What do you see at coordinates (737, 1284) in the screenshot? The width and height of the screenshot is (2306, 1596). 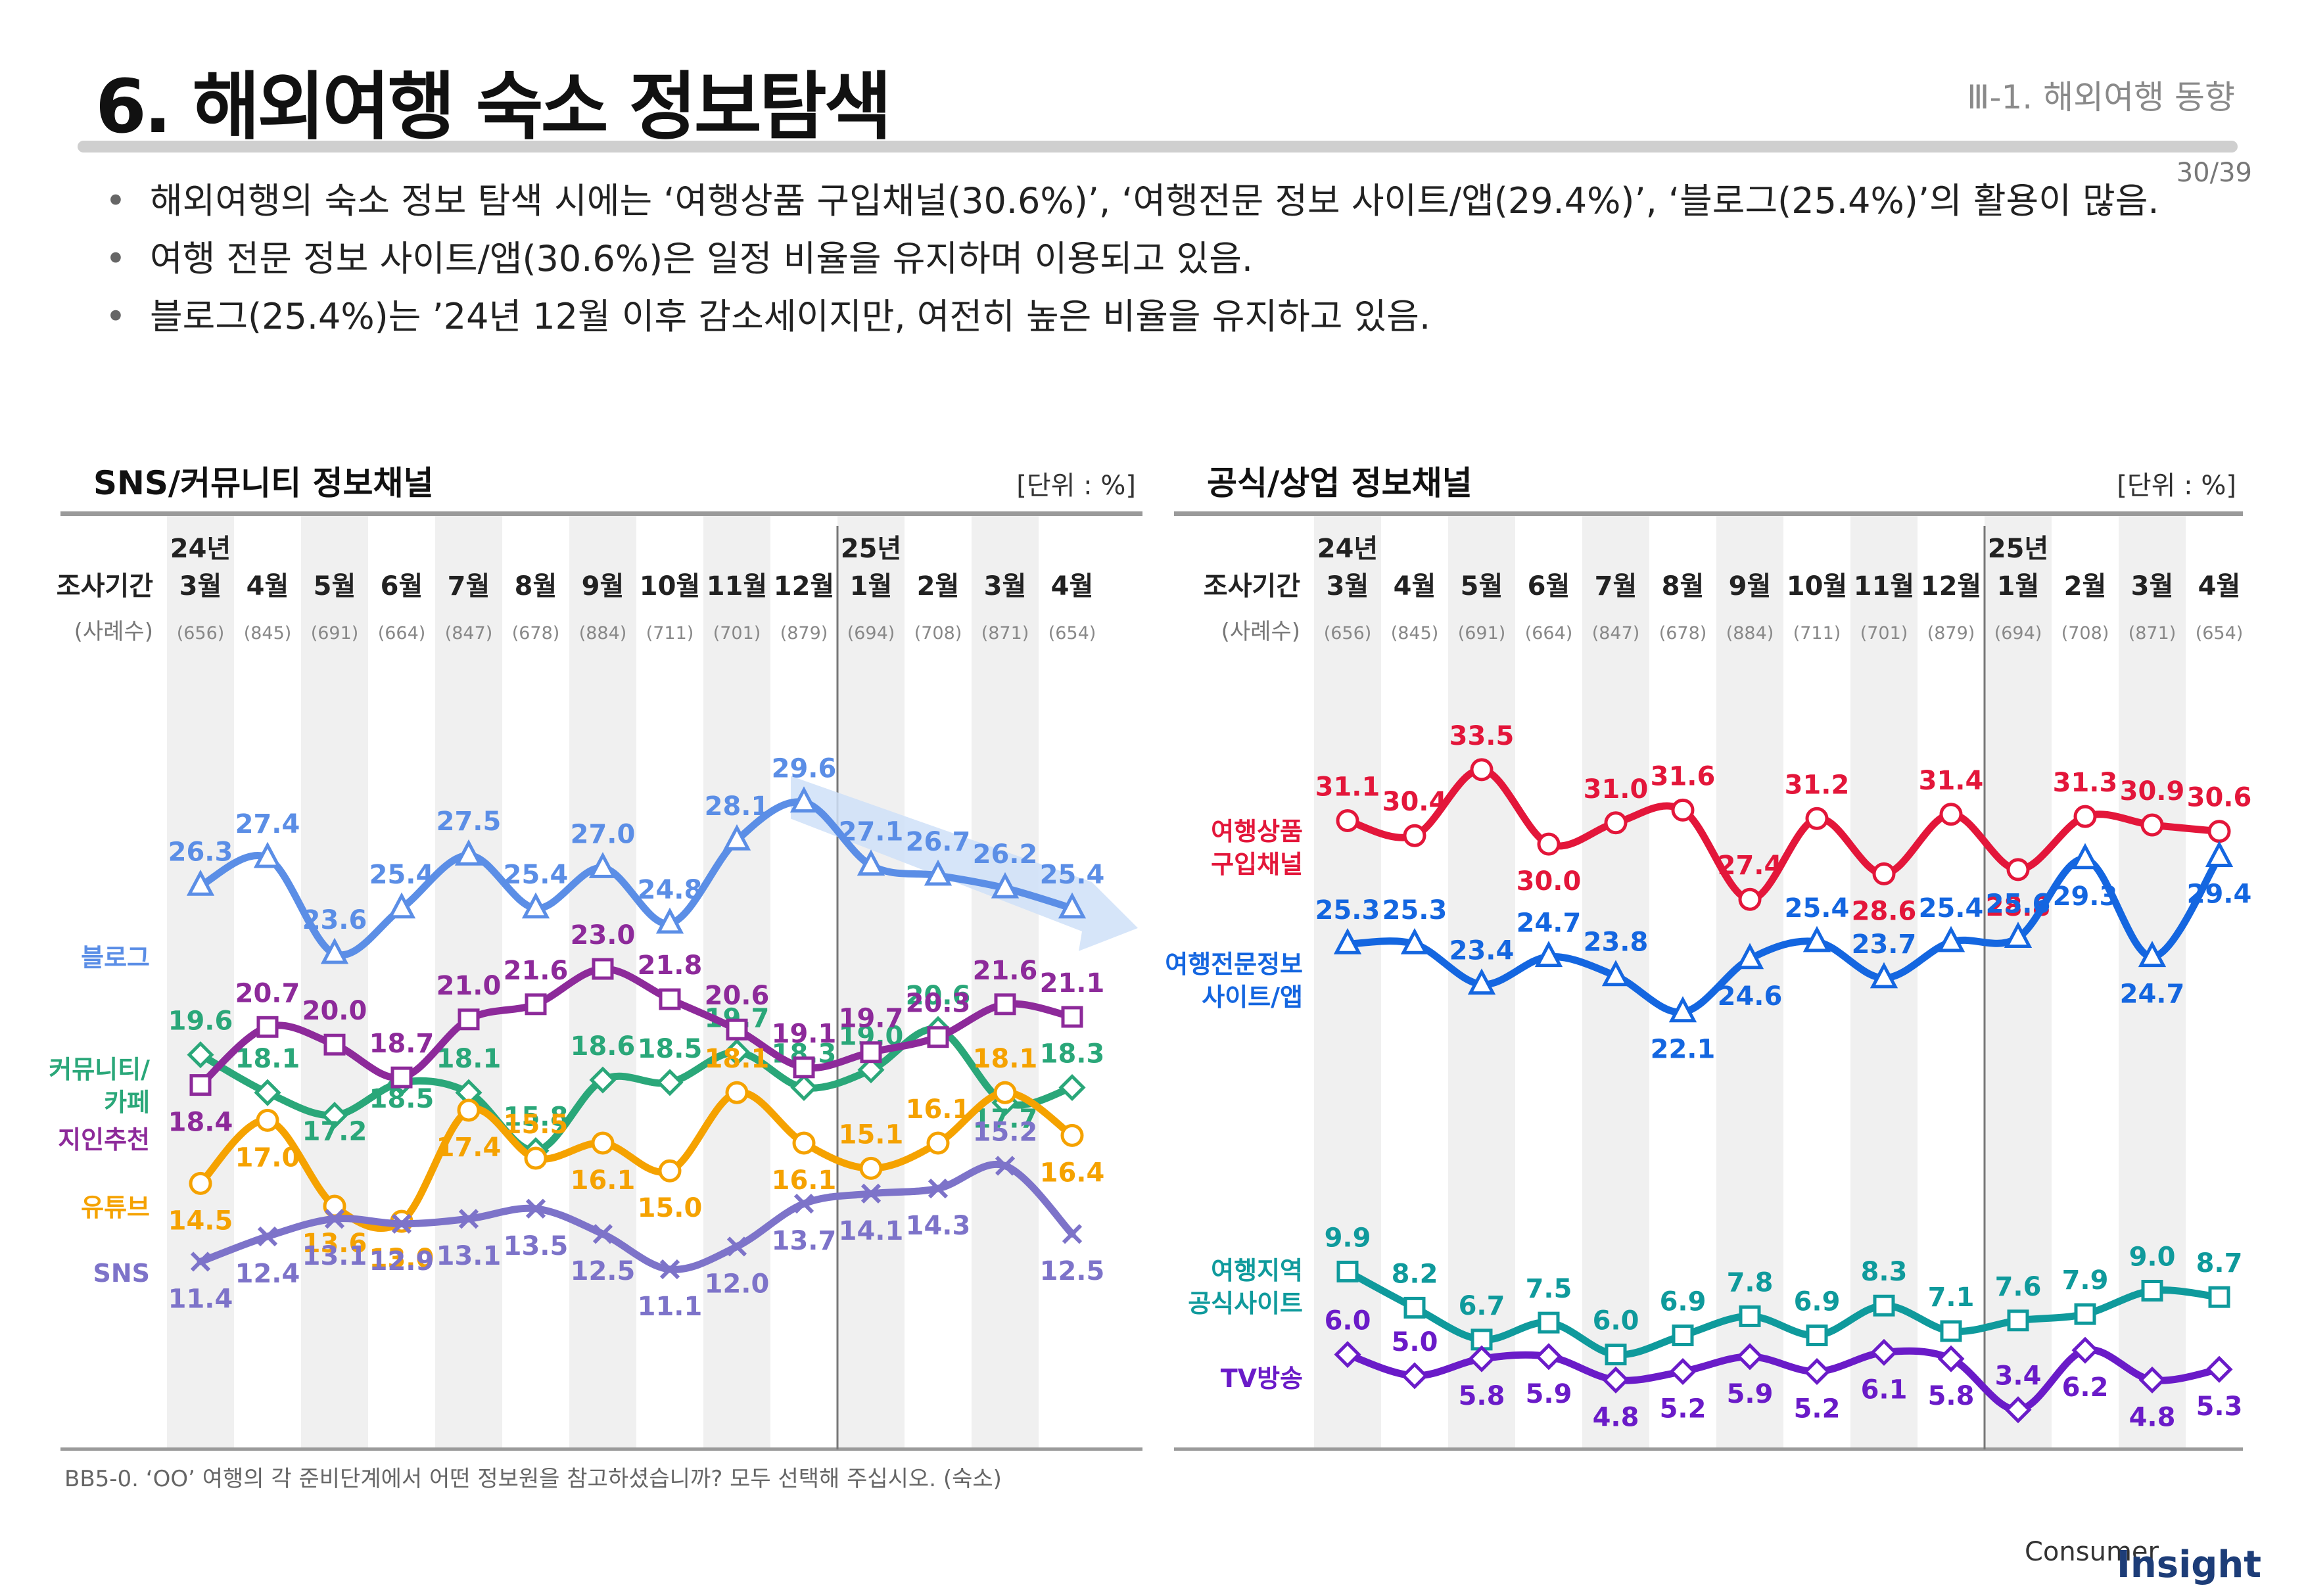 I see `data-label: 12.0` at bounding box center [737, 1284].